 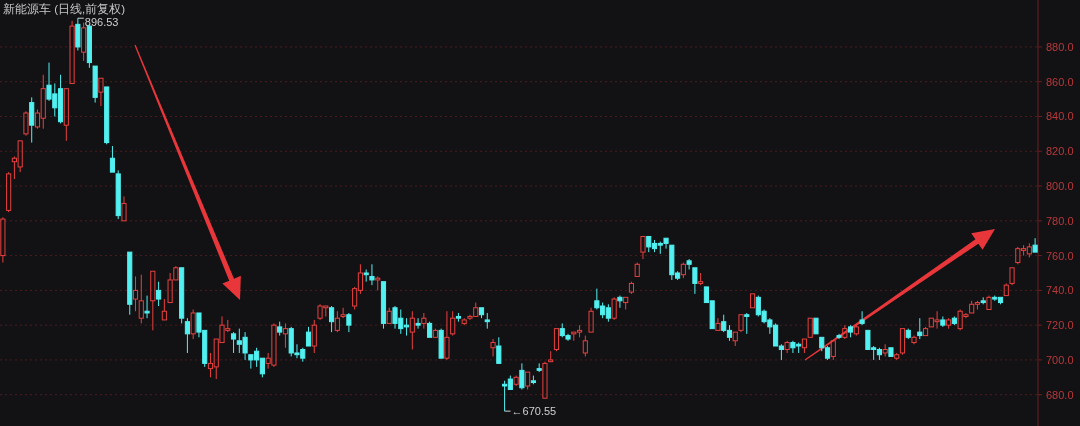 What do you see at coordinates (1060, 220) in the screenshot?
I see `y-tick-label: 780.0` at bounding box center [1060, 220].